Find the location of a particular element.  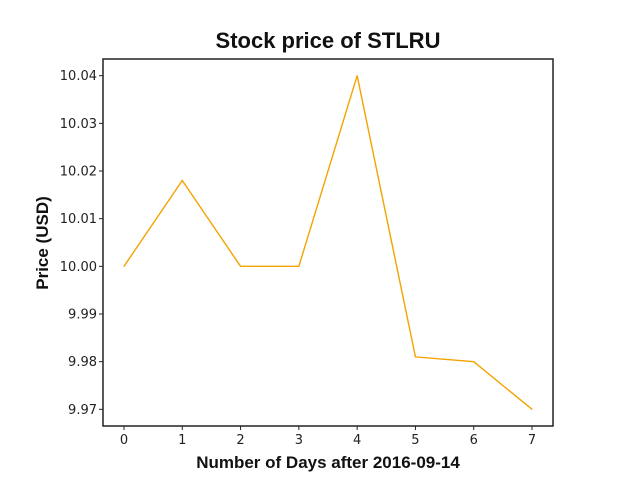

y-tick-label: 10.02 is located at coordinates (78, 172).